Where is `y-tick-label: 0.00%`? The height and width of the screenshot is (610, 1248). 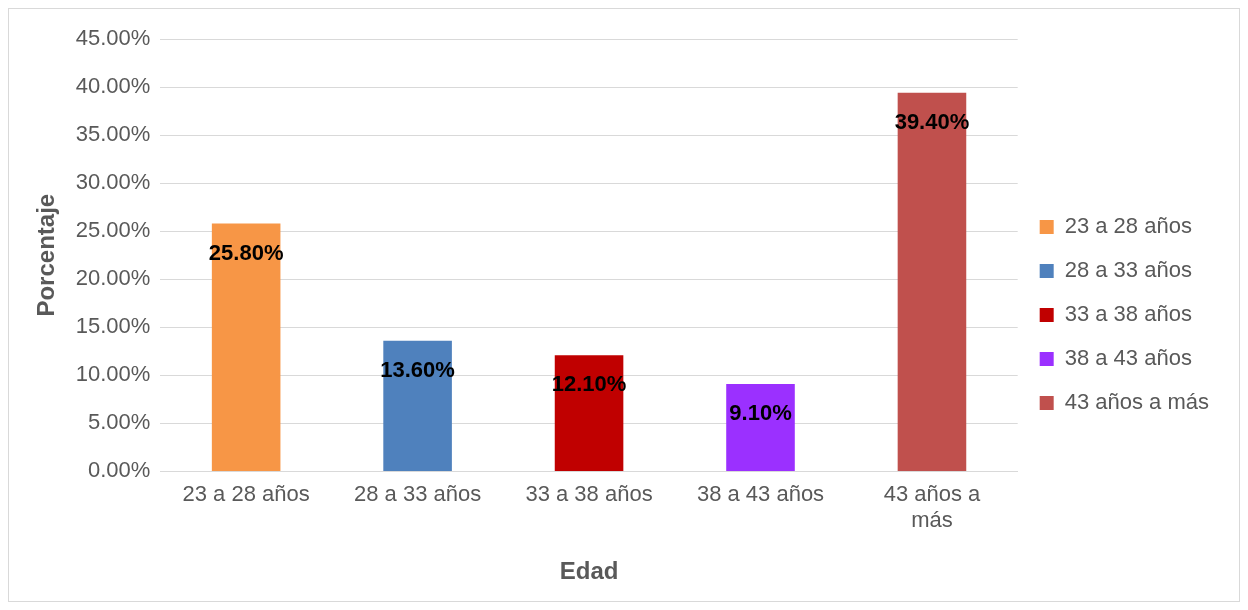
y-tick-label: 0.00% is located at coordinates (119, 470).